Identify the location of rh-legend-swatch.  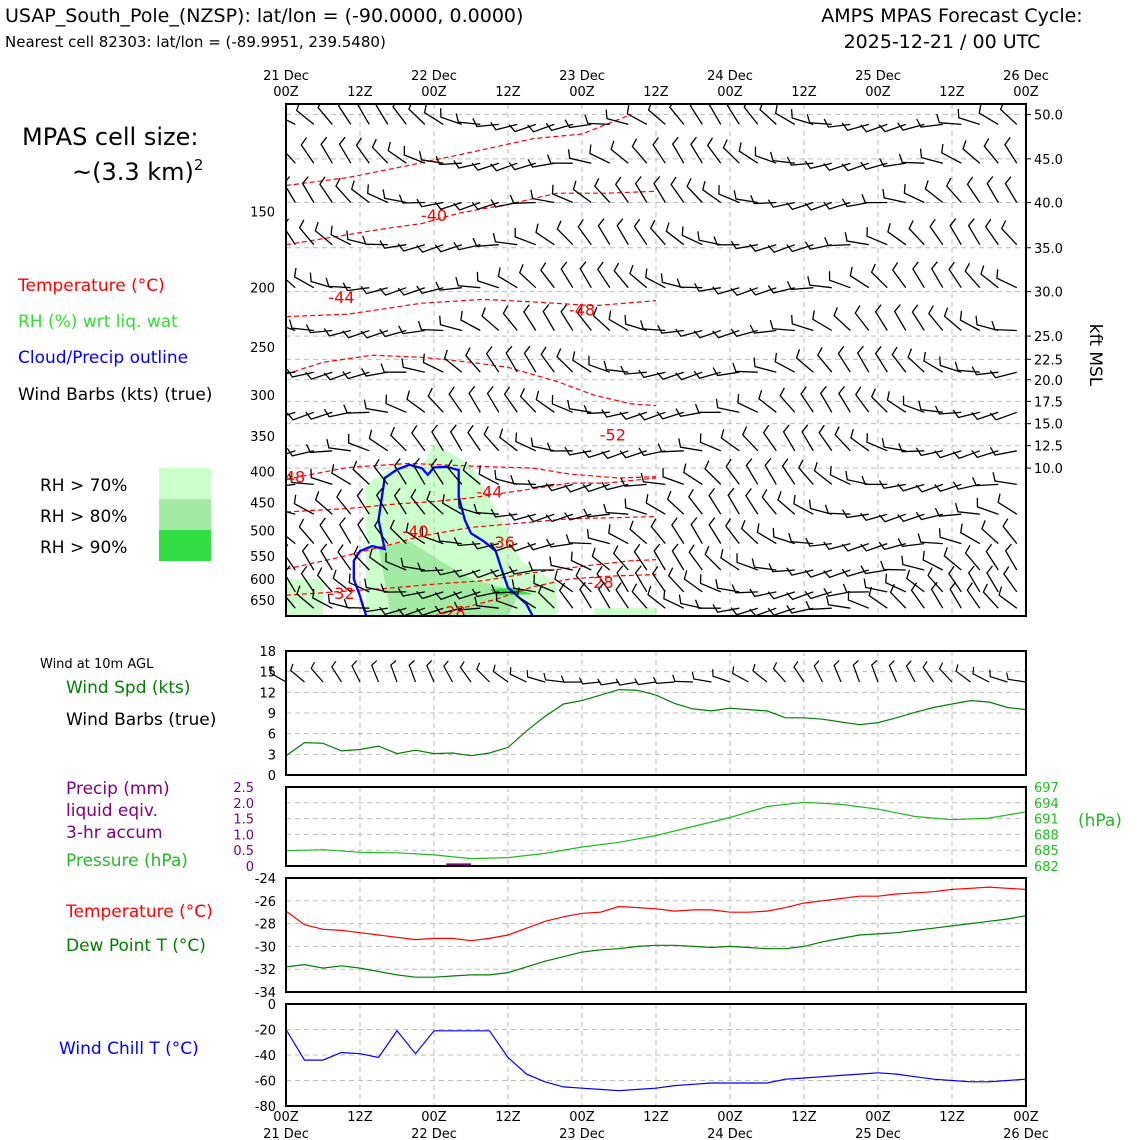
(185, 514).